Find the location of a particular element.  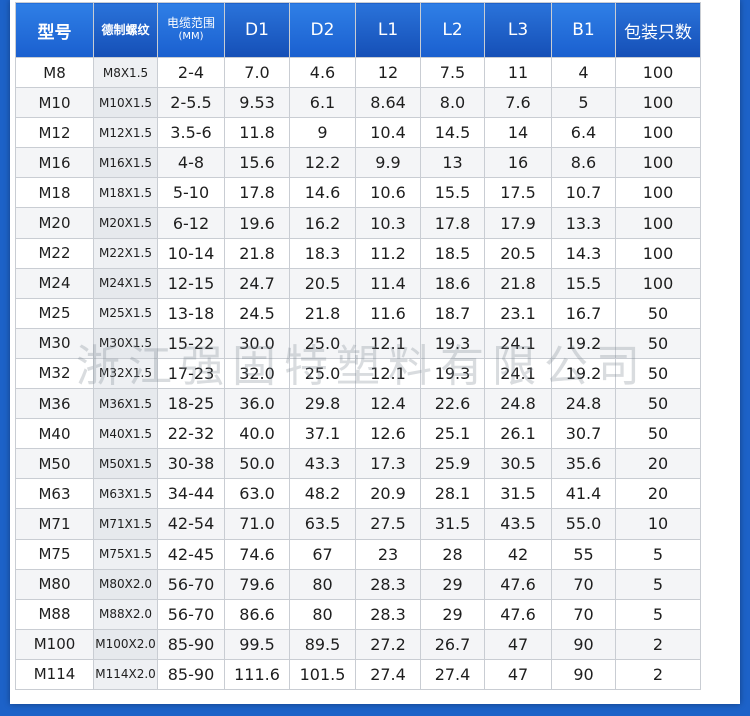

l2-cell: 18.5 is located at coordinates (452, 253).